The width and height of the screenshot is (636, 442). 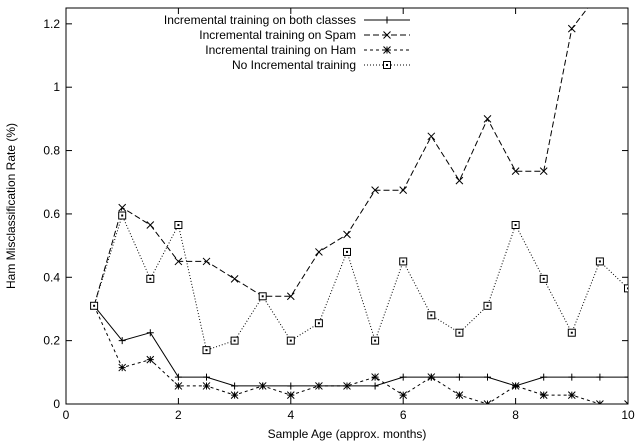 I want to click on y-tick-label: 0.4, so click(x=51, y=277).